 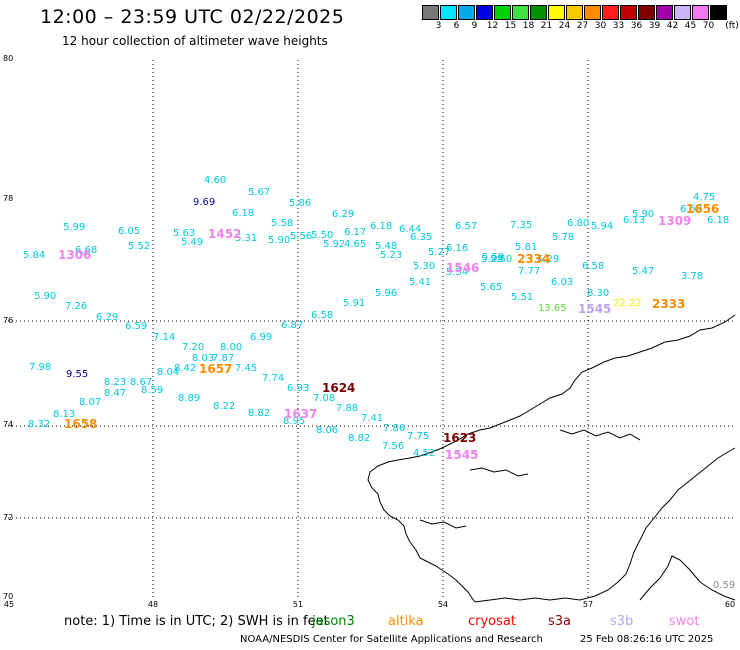 What do you see at coordinates (215, 180) in the screenshot?
I see `wave-height-label: 4.60` at bounding box center [215, 180].